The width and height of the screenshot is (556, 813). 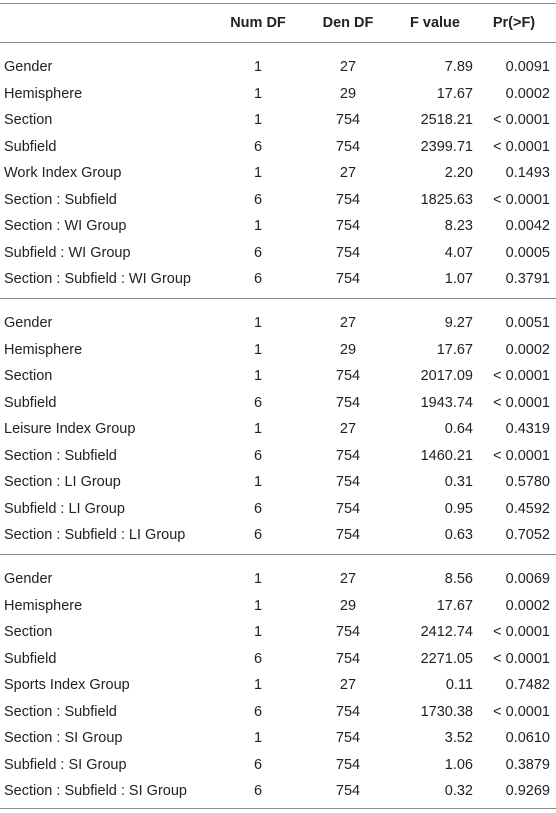 I want to click on f-value-cell: 0.32, so click(x=458, y=791).